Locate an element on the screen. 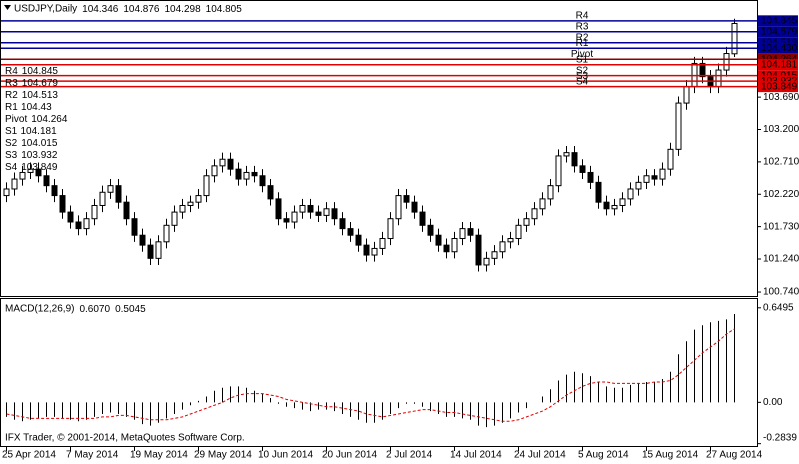 The width and height of the screenshot is (799, 464). pivot-name: S1 is located at coordinates (582, 59).